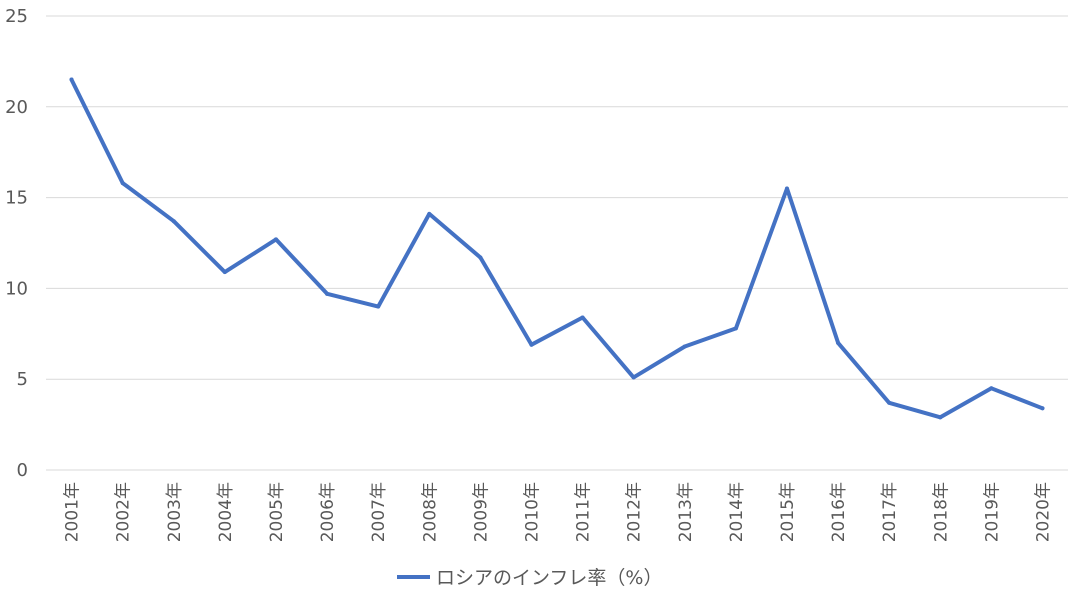  Describe the element at coordinates (16, 288) in the screenshot. I see `y-tick-label: 10` at that location.